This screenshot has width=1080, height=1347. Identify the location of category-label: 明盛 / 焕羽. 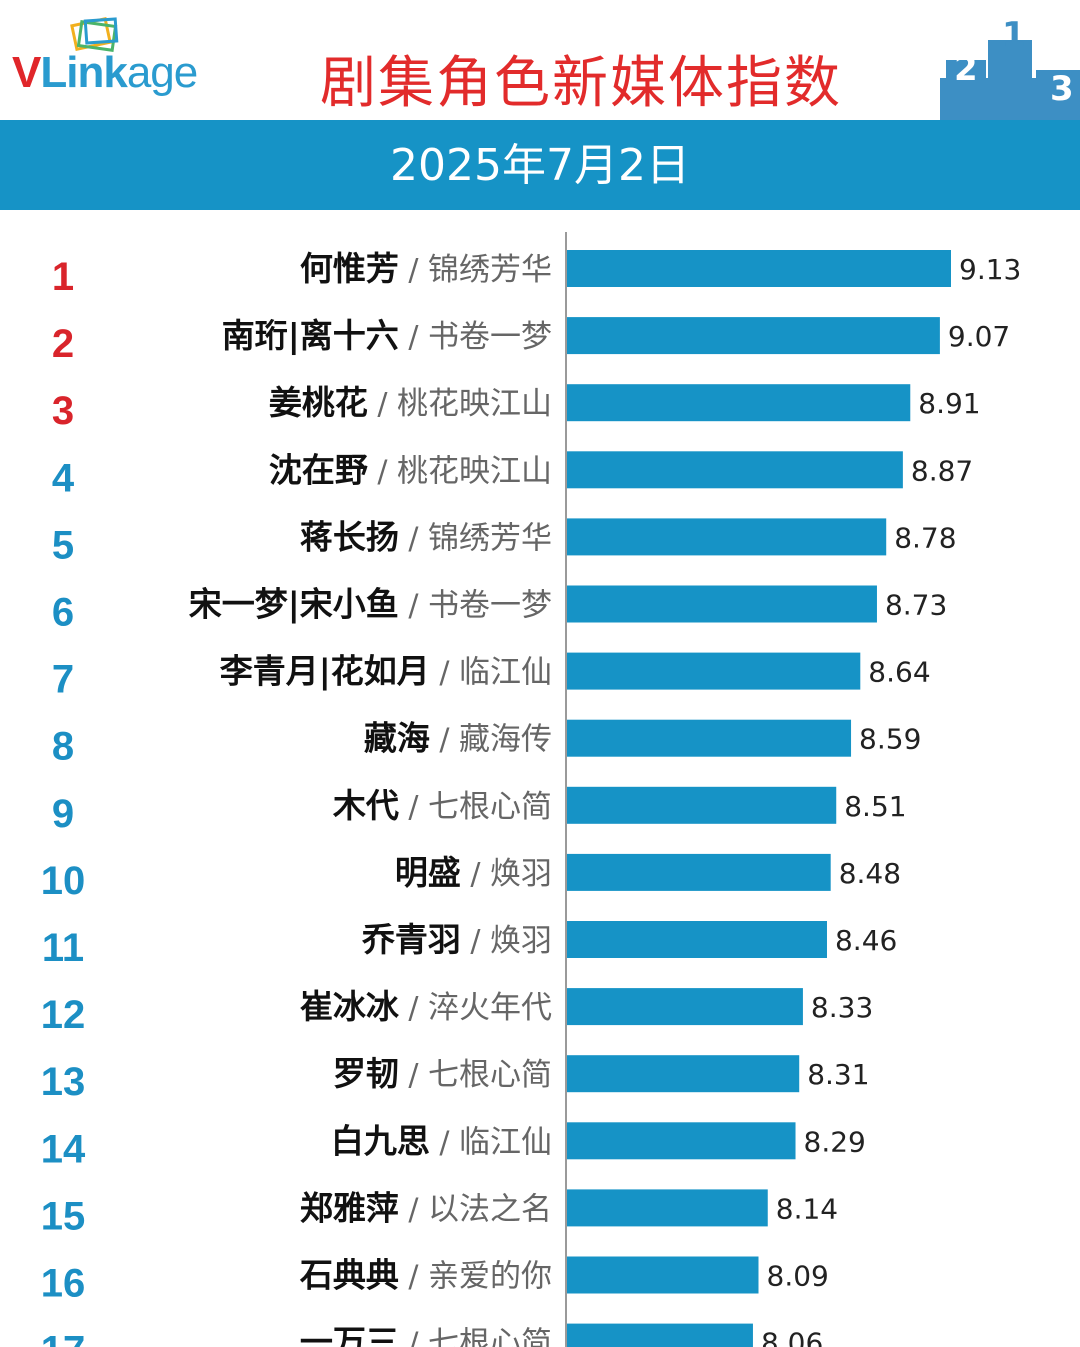
(473, 872).